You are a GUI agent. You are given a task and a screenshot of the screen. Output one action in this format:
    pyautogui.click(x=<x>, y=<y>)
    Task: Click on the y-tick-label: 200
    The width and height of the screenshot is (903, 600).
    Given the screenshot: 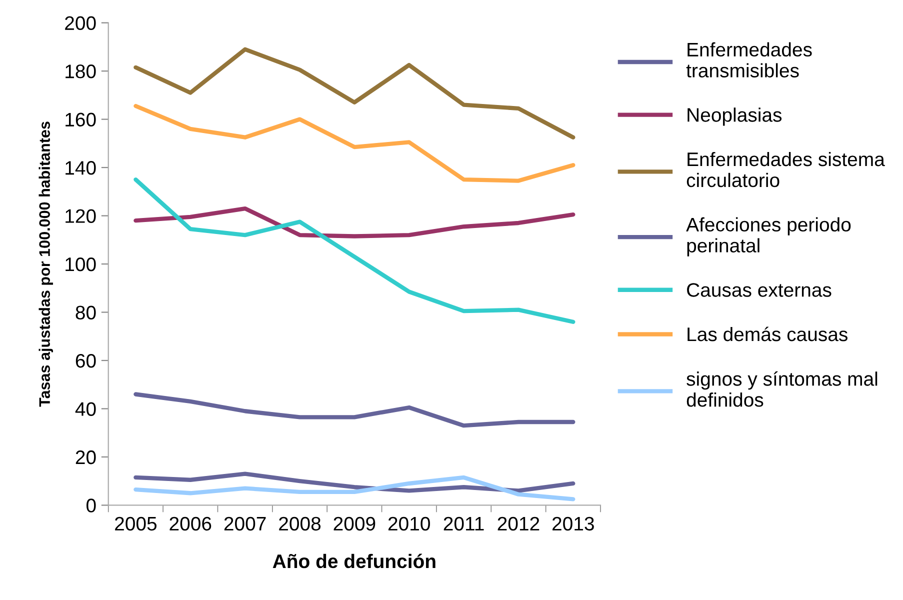 What is the action you would take?
    pyautogui.click(x=80, y=23)
    